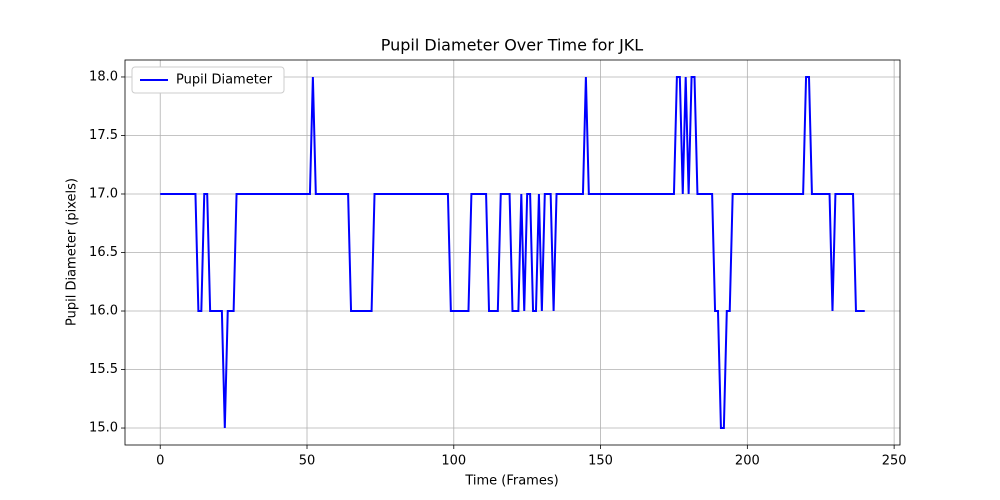 The width and height of the screenshot is (1000, 500). Describe the element at coordinates (103, 193) in the screenshot. I see `y-tick-label: 17.0` at that location.